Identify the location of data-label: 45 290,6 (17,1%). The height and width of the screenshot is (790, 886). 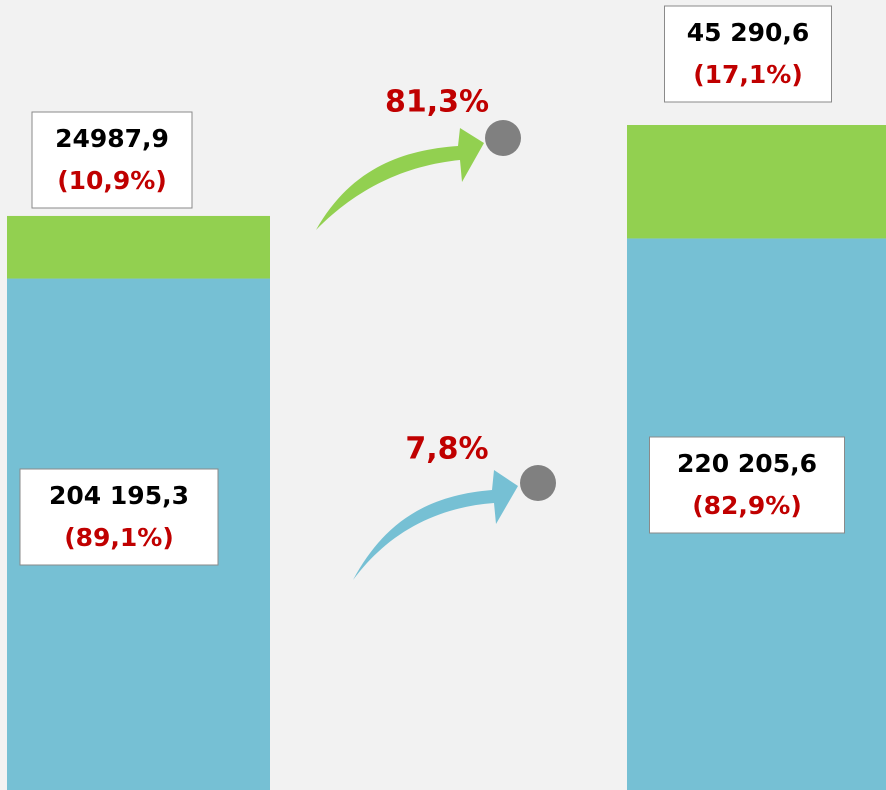
(748, 54).